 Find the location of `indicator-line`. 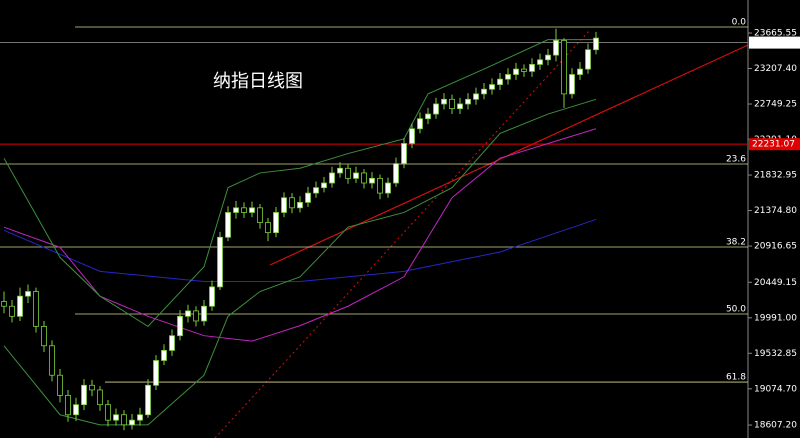

indicator-line is located at coordinates (300, 250).